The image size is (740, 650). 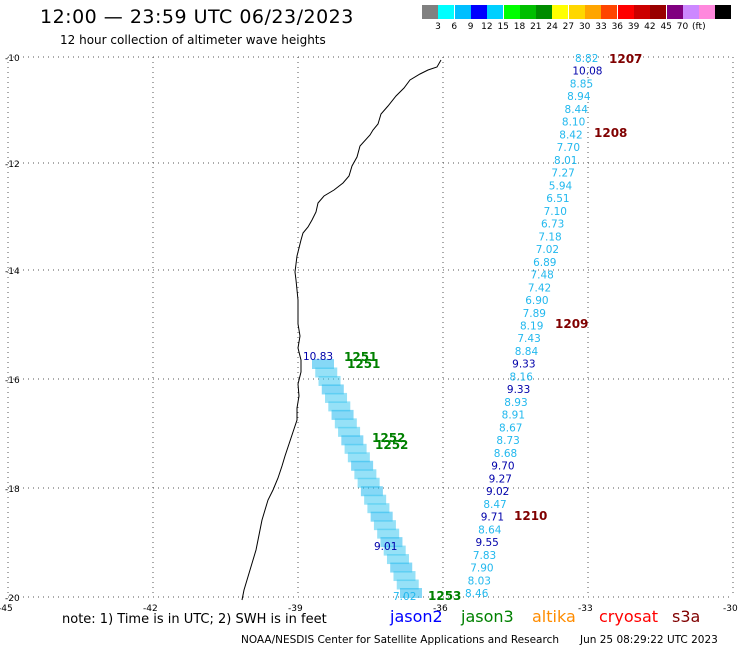 What do you see at coordinates (12, 272) in the screenshot?
I see `y-tick-label: -14` at bounding box center [12, 272].